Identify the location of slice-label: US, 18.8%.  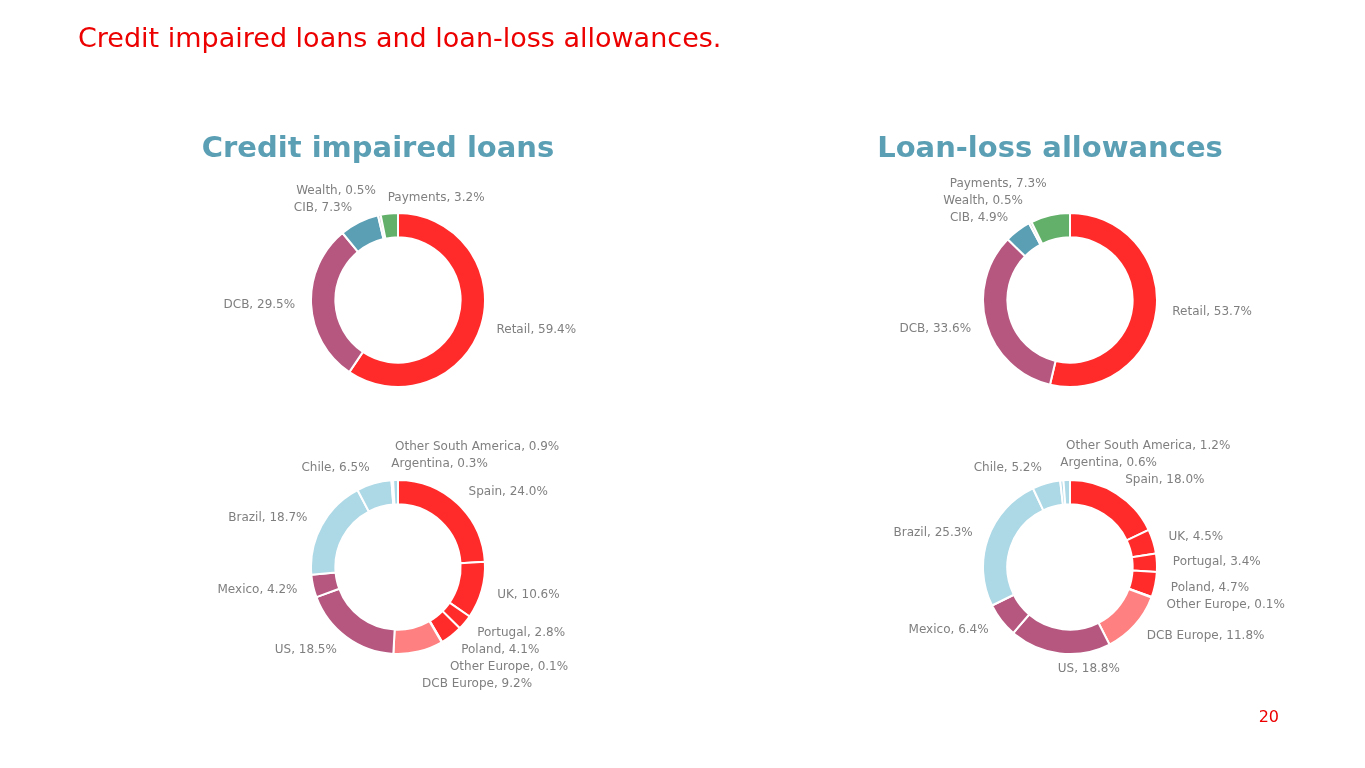
(1088, 668).